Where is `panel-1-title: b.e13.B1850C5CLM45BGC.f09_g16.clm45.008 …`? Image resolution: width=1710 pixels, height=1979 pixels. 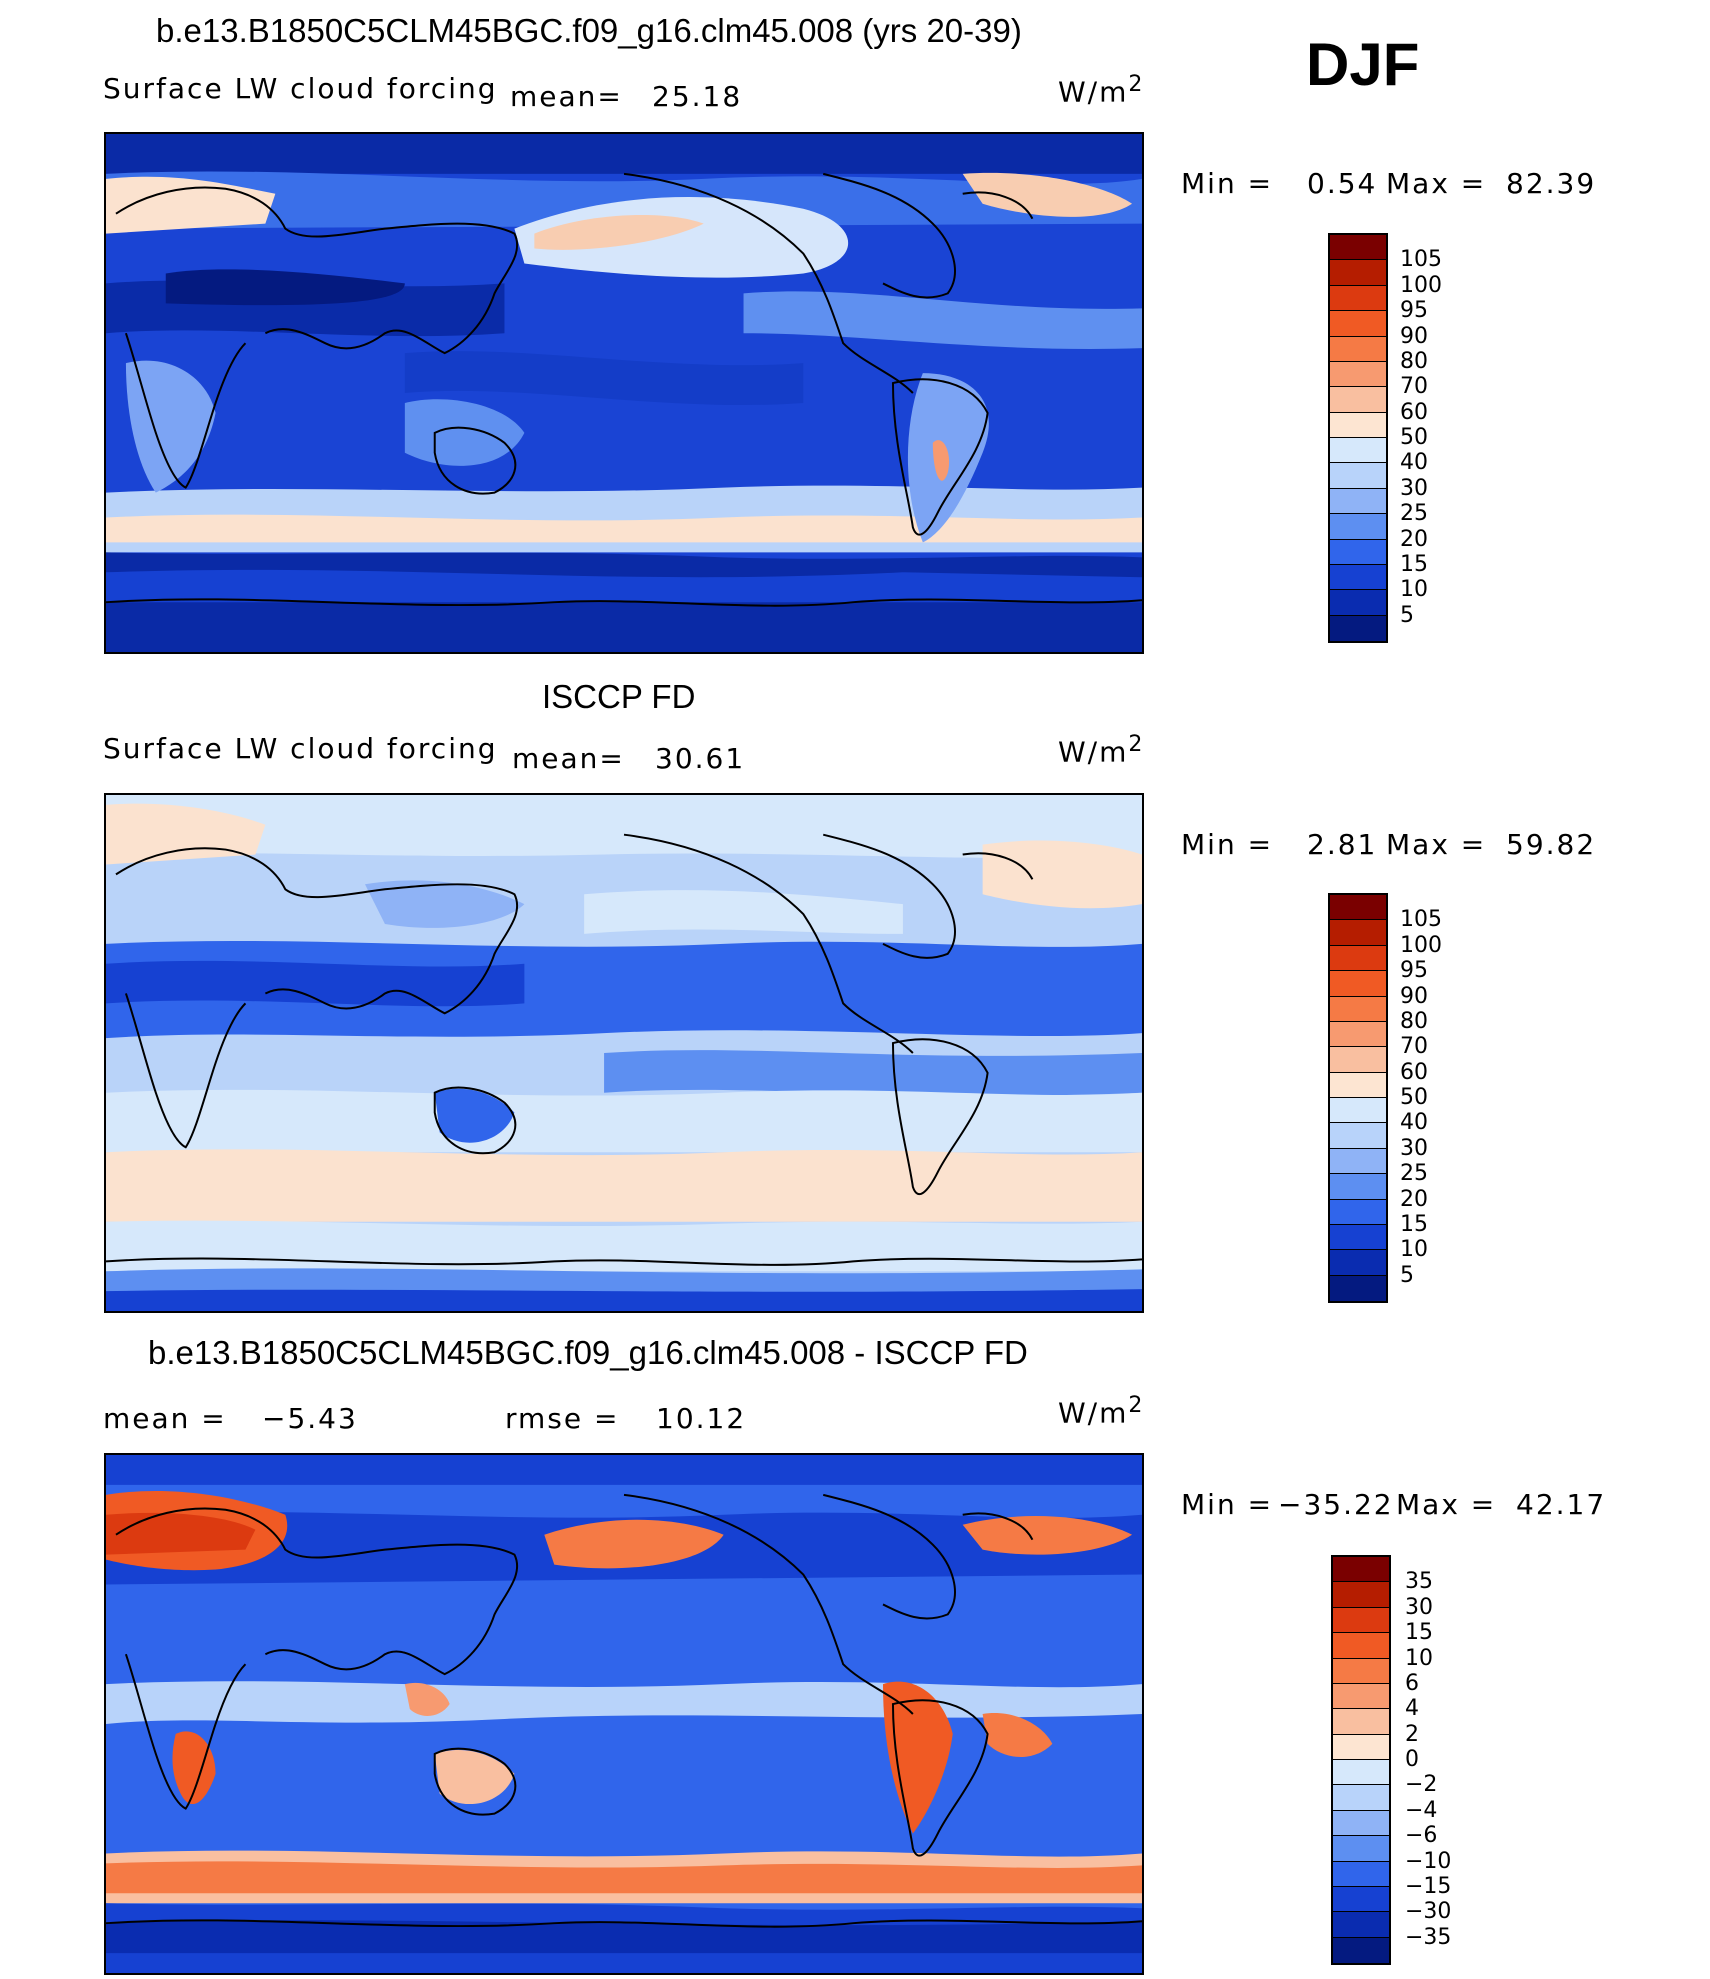
panel-1-title: b.e13.B1850C5CLM45BGC.f09_g16.clm45.008 … is located at coordinates (589, 30).